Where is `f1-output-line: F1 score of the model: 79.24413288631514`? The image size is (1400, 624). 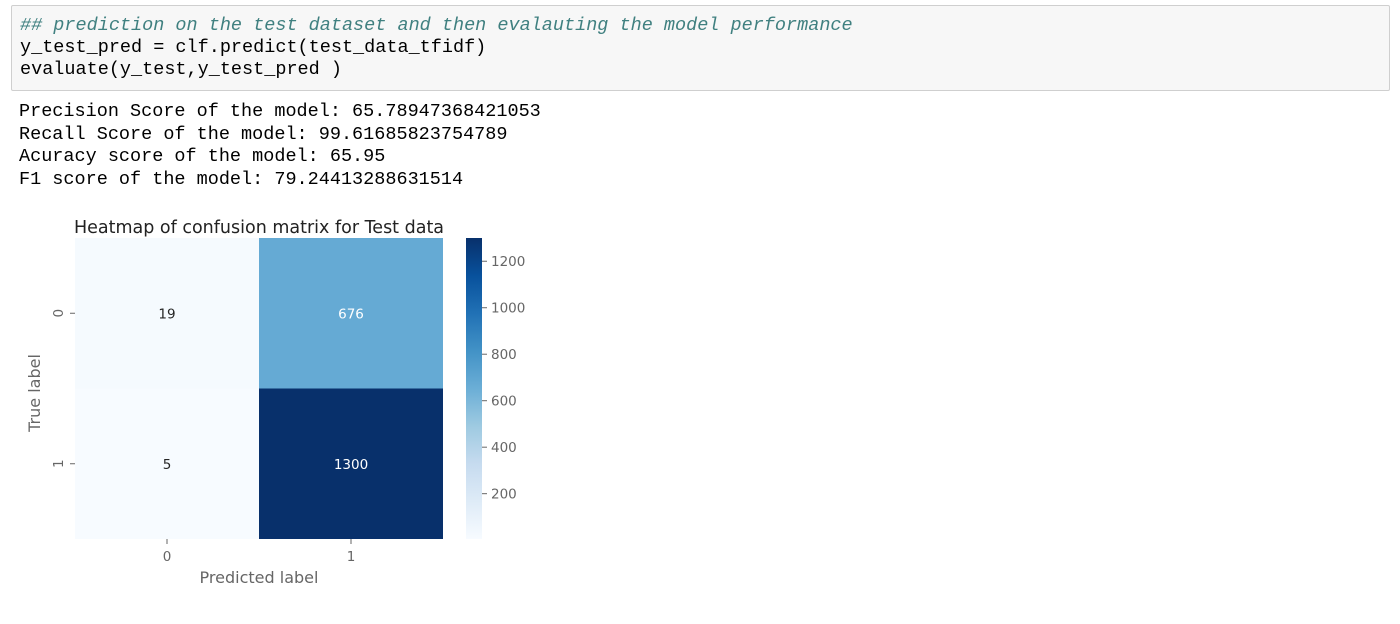 f1-output-line: F1 score of the model: 79.24413288631514 is located at coordinates (241, 179).